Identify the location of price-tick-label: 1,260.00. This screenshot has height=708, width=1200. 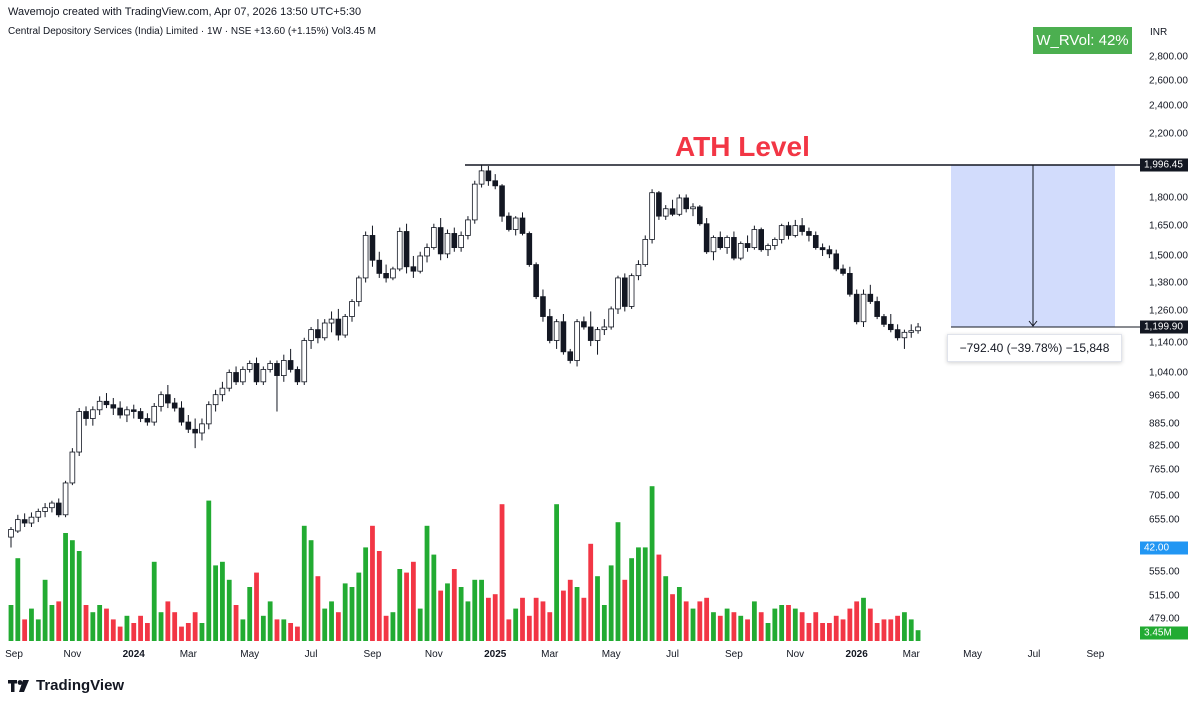
(1168, 311).